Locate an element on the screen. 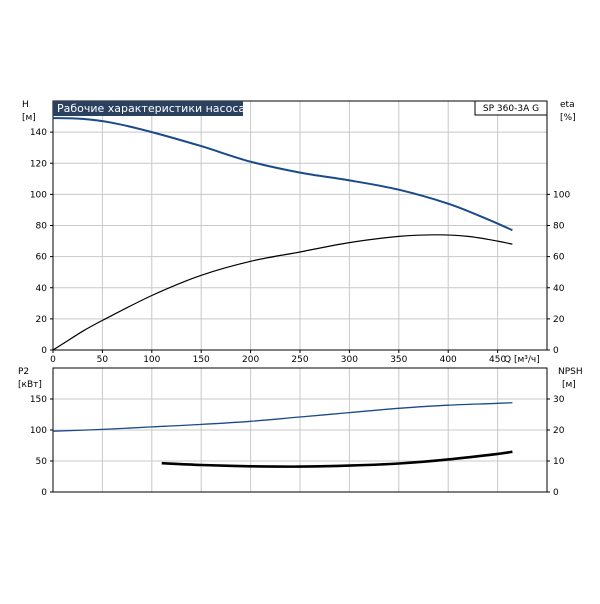 Image resolution: width=600 pixels, height=604 pixels. npsh-axis-tick-label: 0 is located at coordinates (556, 493).